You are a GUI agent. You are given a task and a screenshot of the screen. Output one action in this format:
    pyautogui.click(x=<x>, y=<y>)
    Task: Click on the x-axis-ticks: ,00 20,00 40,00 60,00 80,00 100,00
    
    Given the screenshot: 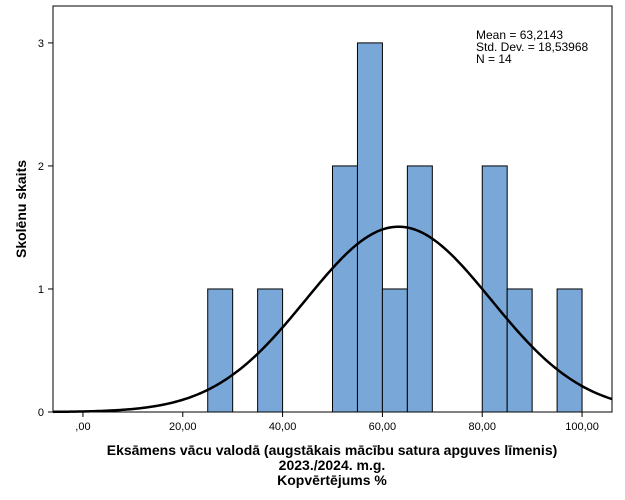 What is the action you would take?
    pyautogui.click(x=337, y=422)
    